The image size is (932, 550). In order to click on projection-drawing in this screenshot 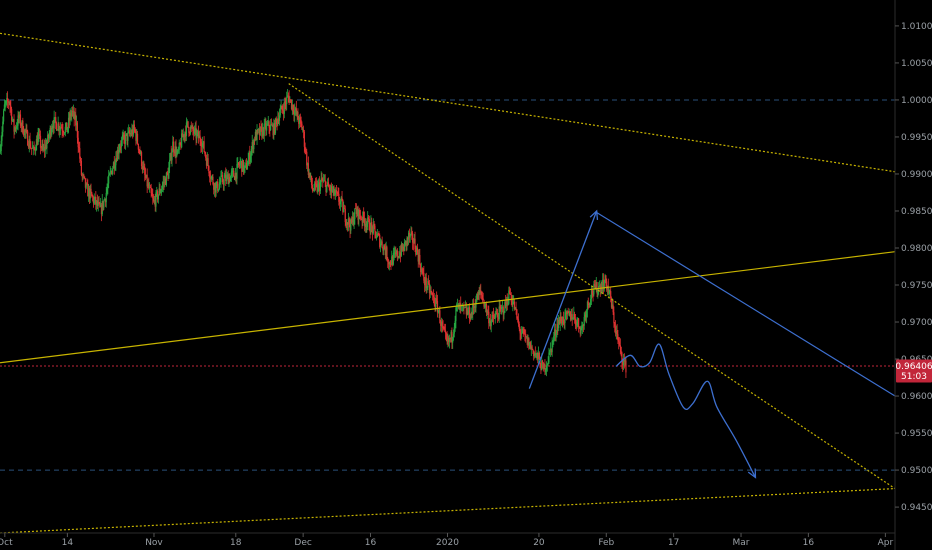, I will do `click(642, 344)`.